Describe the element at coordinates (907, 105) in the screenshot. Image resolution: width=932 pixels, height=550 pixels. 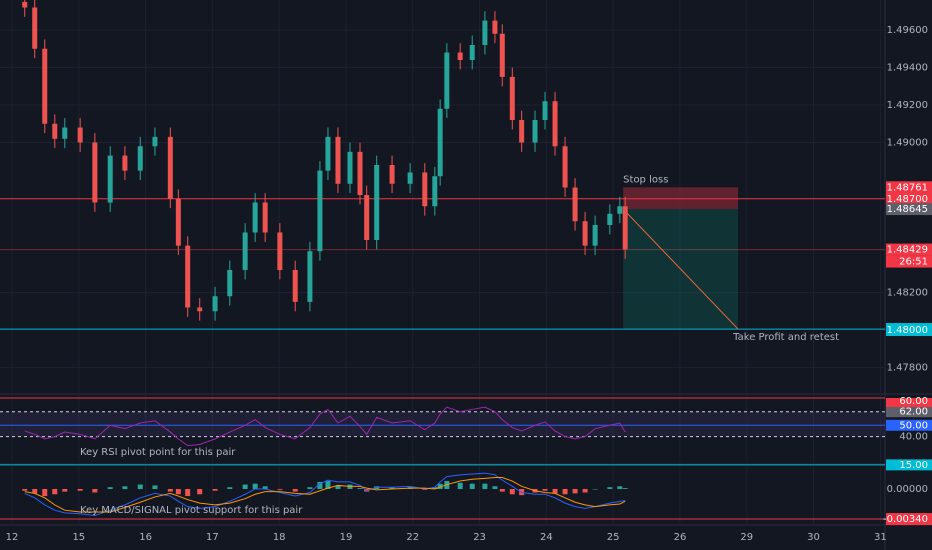
I see `y-tick-label: 1.49200` at that location.